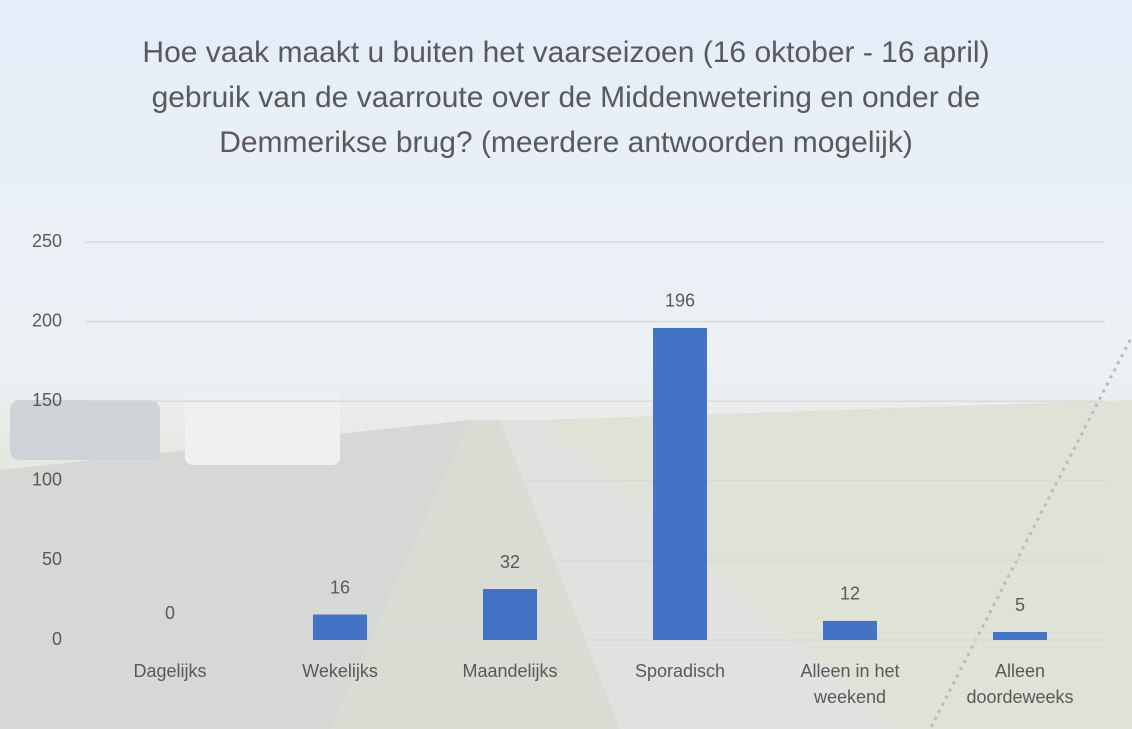  I want to click on x-tick-label: Sporadisch, so click(680, 671).